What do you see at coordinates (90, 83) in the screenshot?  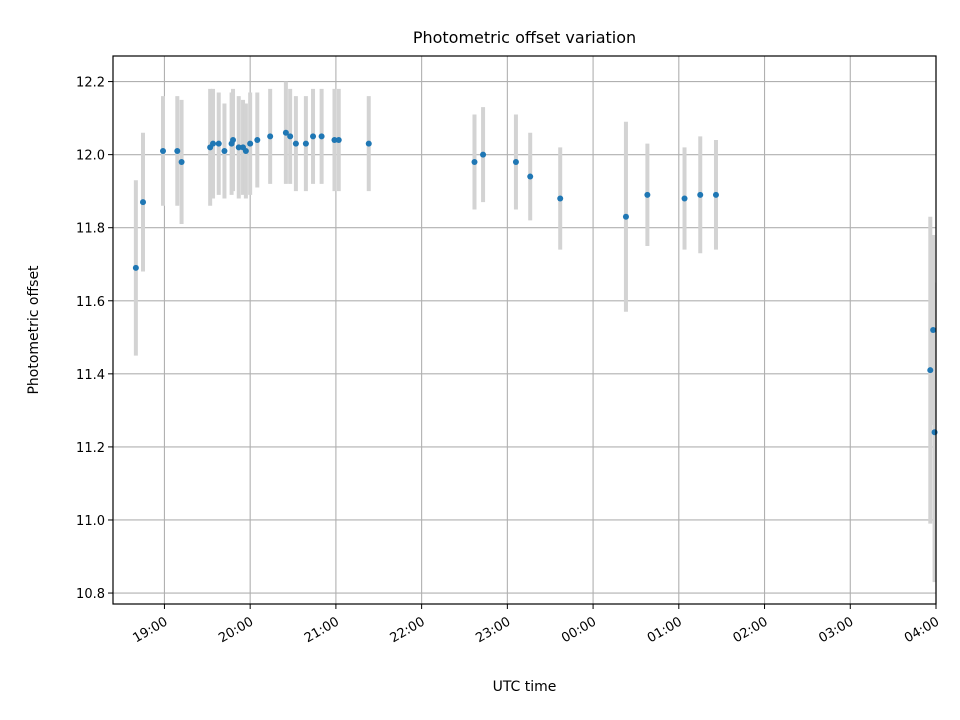 I see `y-tick-label: 12.2` at bounding box center [90, 83].